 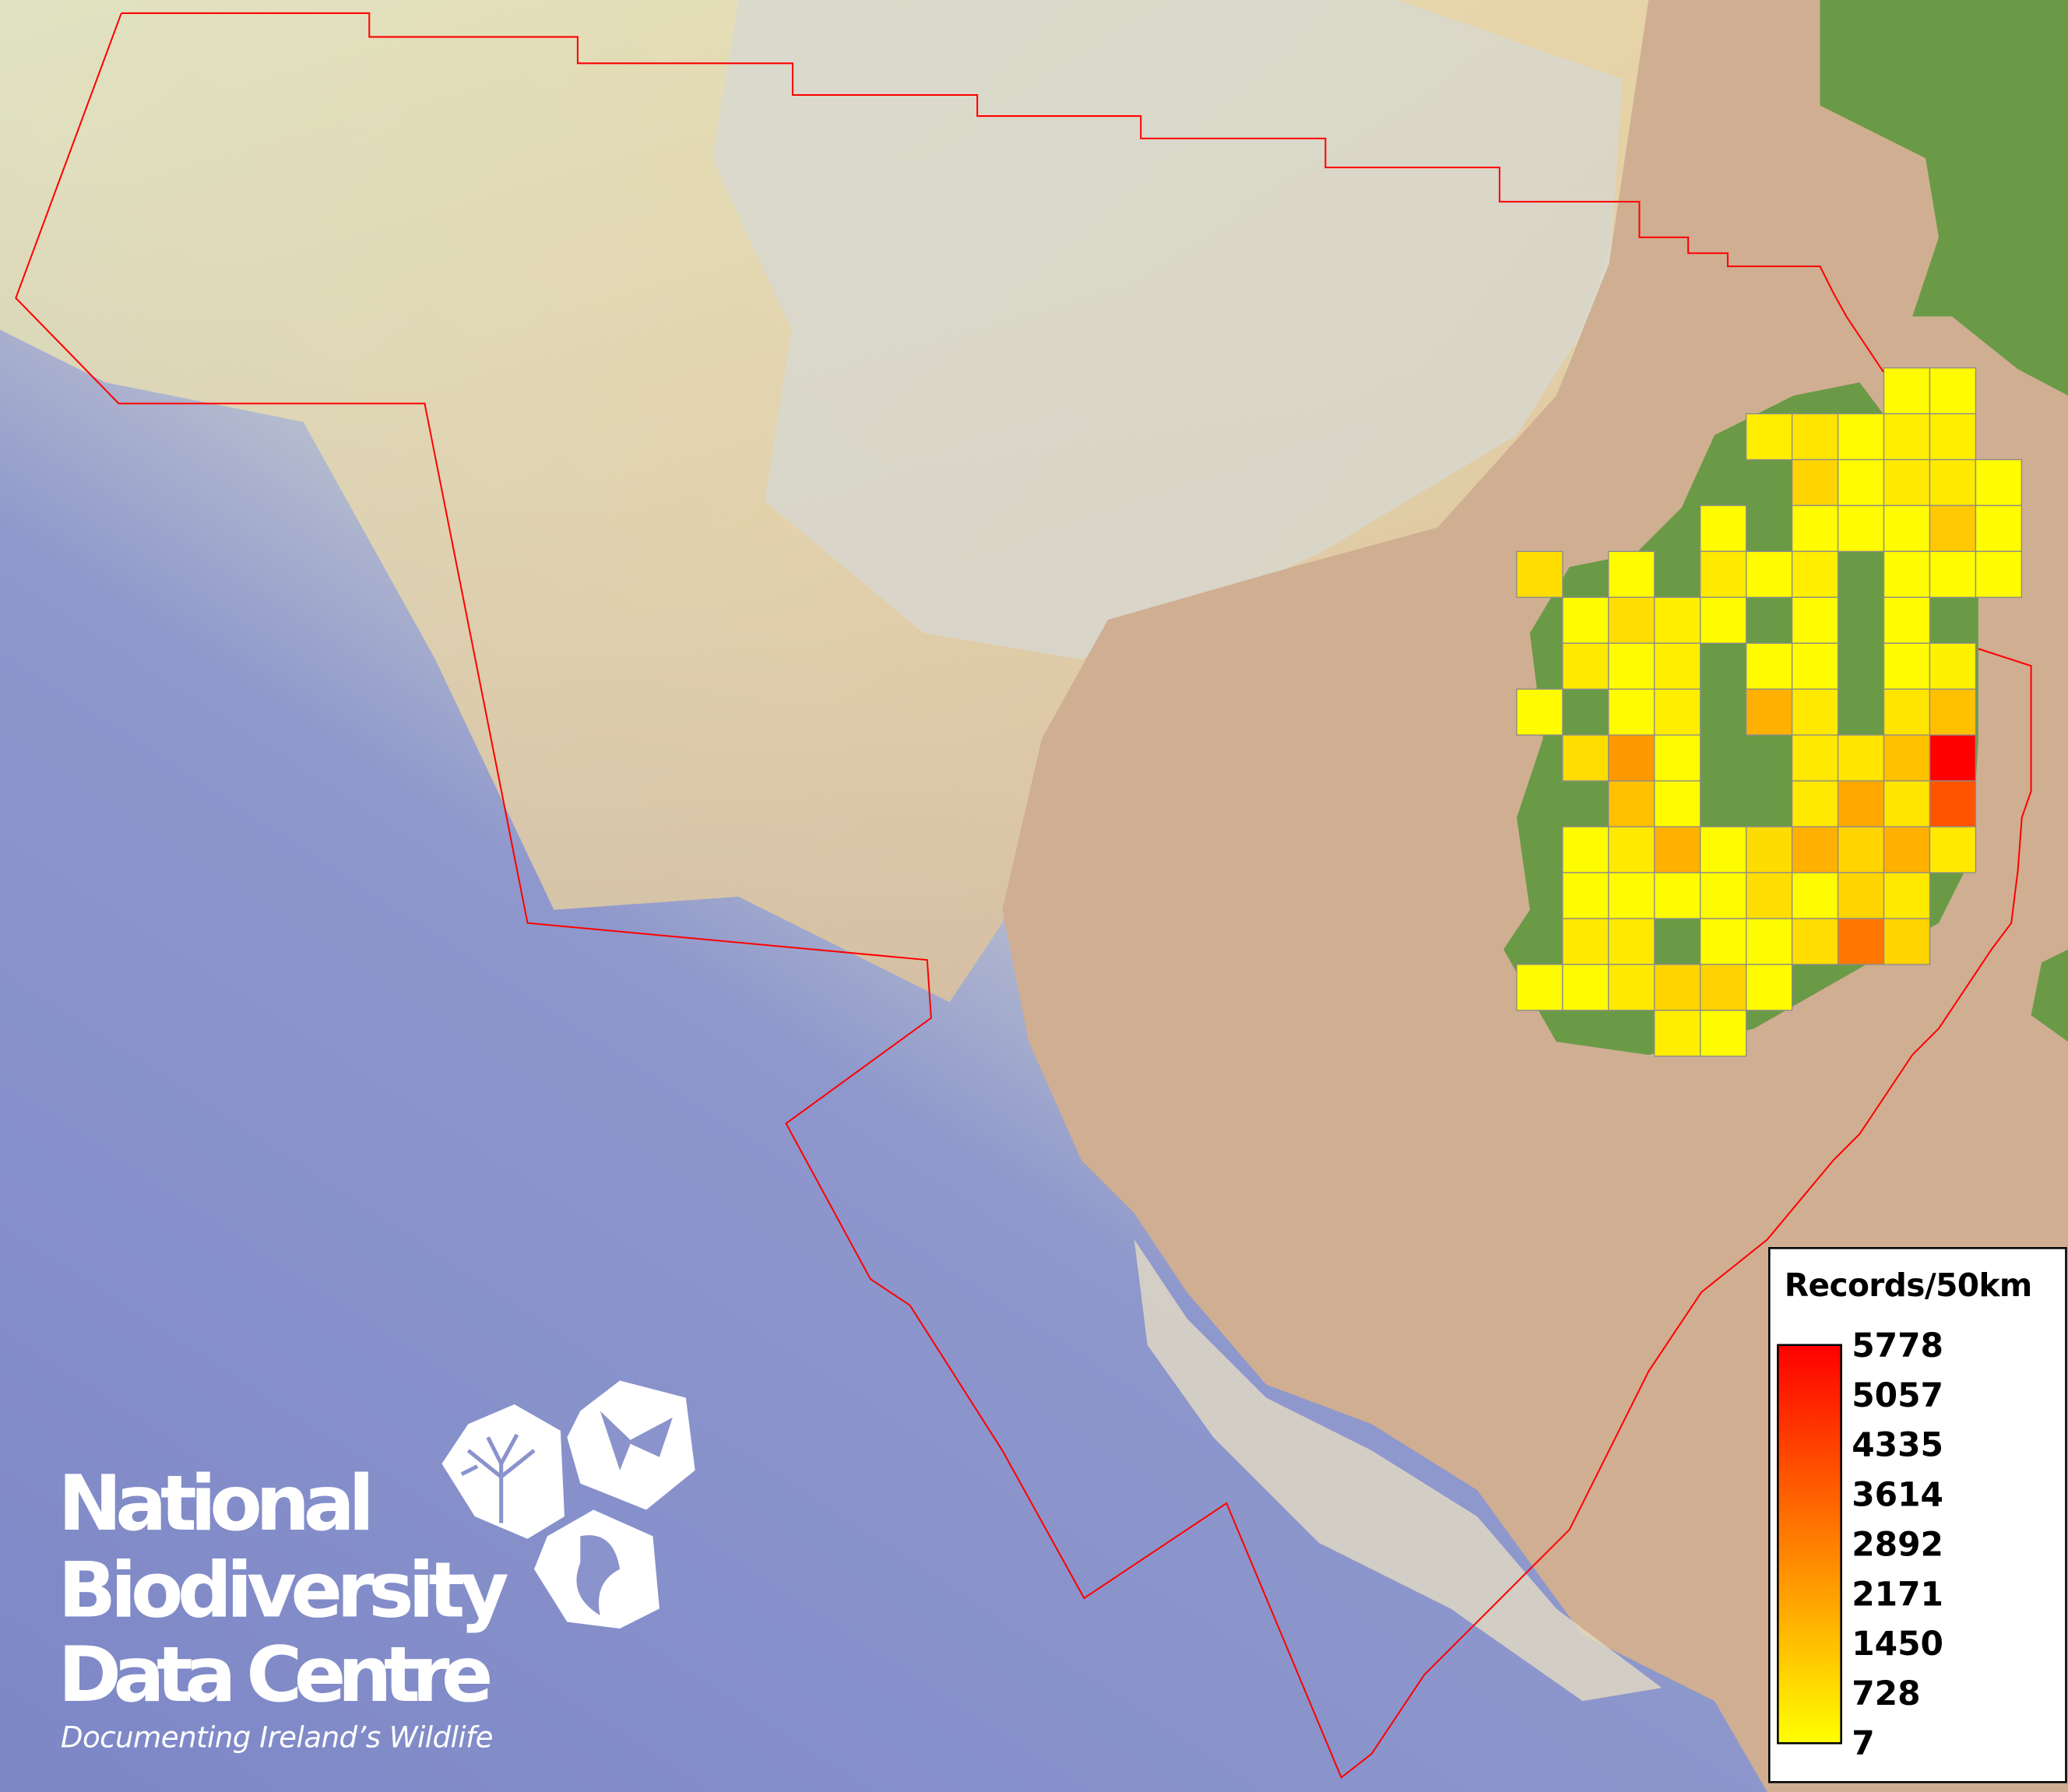 What do you see at coordinates (2049, 995) in the screenshot?
I see `wales-land` at bounding box center [2049, 995].